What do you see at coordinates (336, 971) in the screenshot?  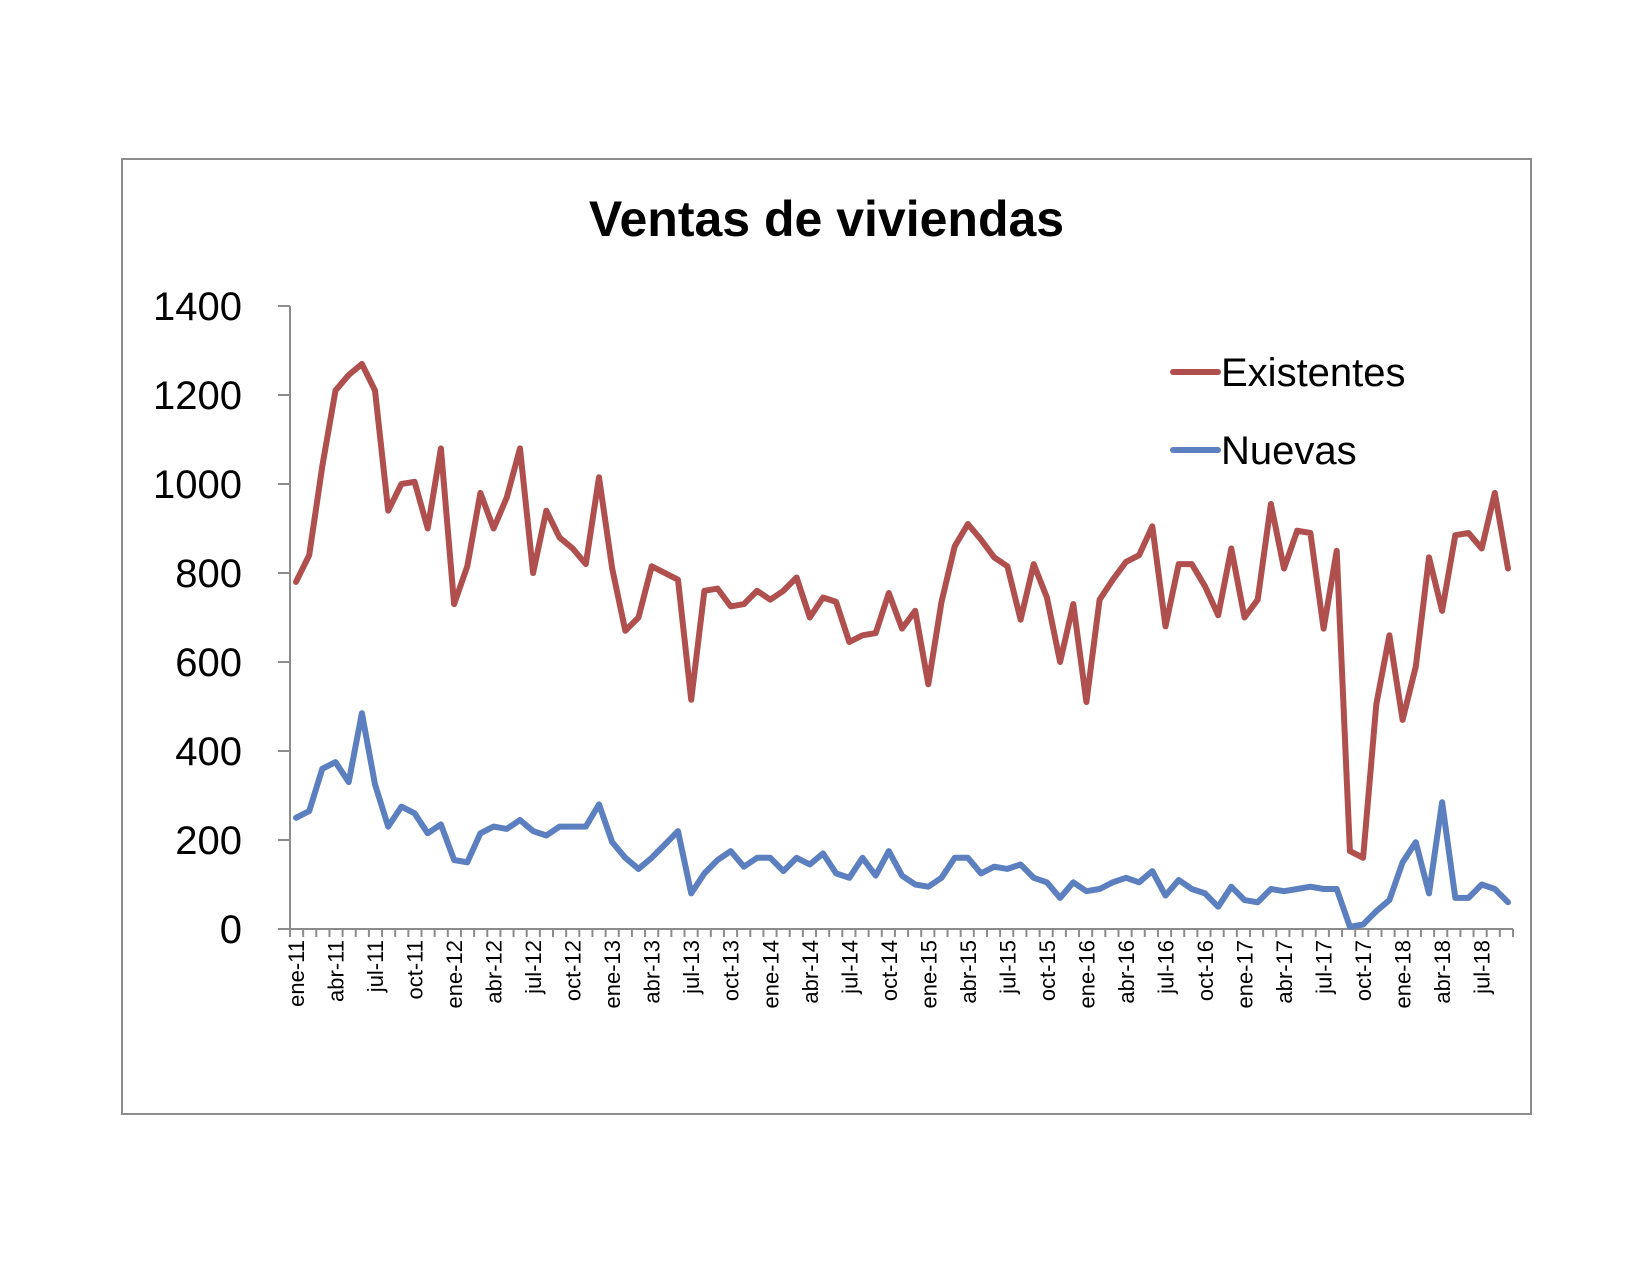 I see `x-tick-label: abr-11` at bounding box center [336, 971].